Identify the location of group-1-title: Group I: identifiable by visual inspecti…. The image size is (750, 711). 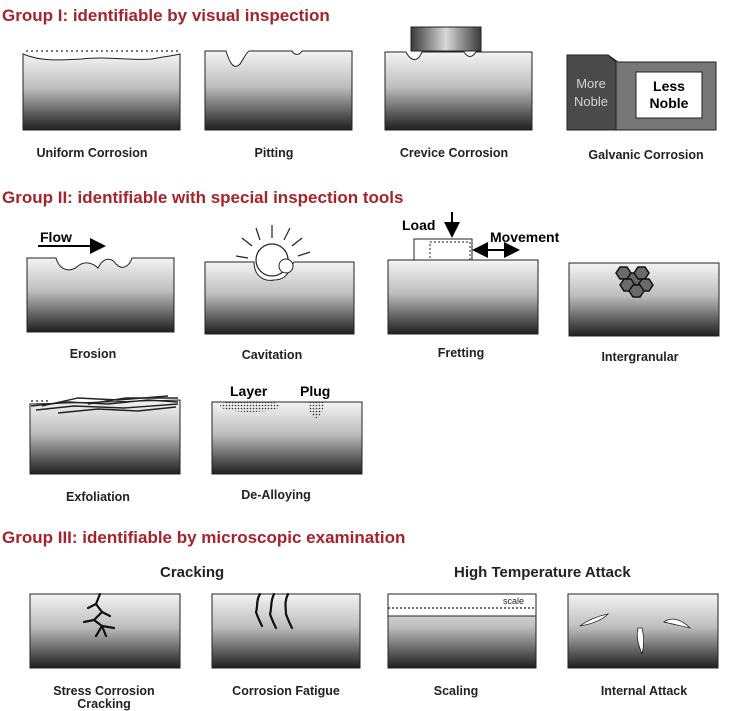
(166, 15).